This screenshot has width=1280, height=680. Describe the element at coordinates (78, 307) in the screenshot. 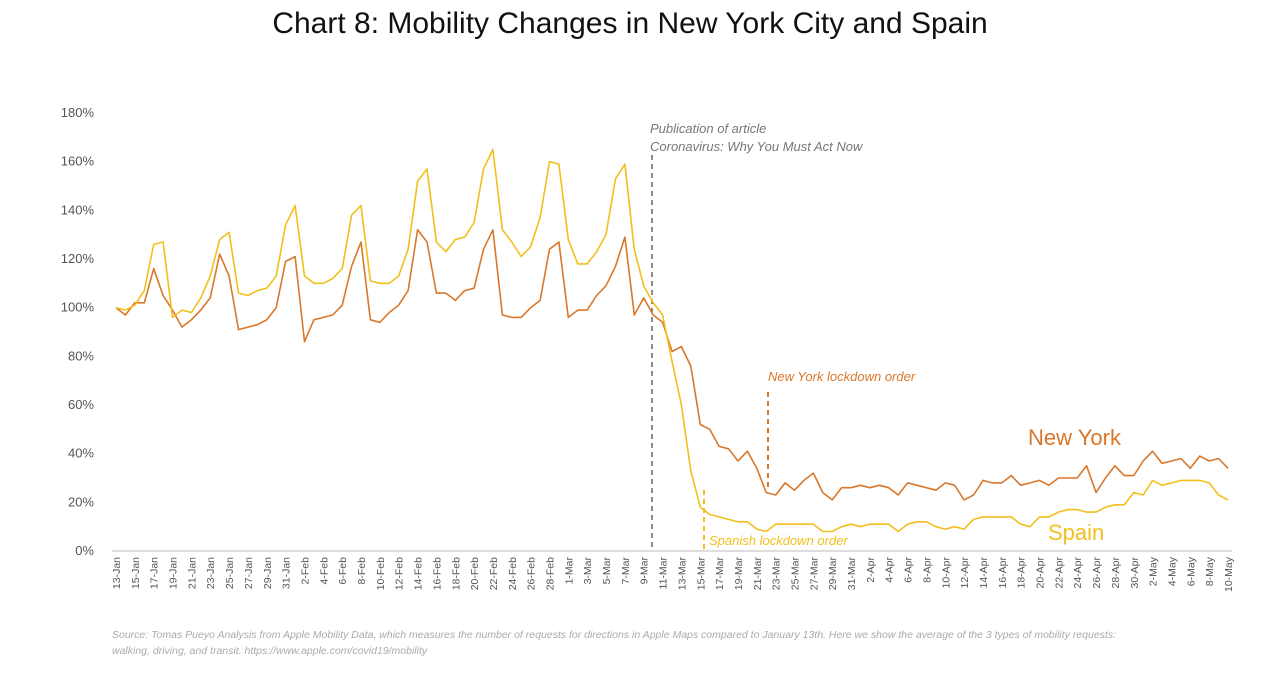

I see `y-tick-label: 100%` at that location.